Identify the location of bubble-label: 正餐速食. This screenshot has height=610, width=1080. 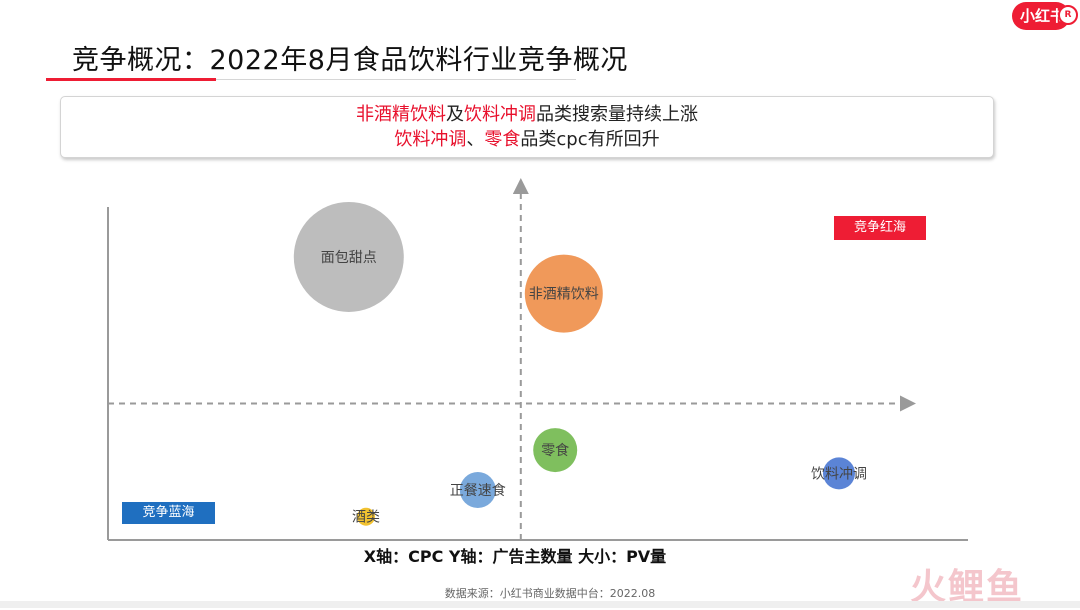
(478, 490).